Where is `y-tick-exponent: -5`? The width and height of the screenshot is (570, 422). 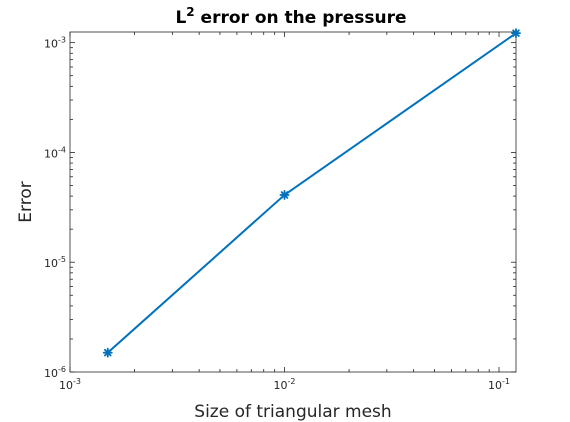
y-tick-exponent: -5 is located at coordinates (62, 259).